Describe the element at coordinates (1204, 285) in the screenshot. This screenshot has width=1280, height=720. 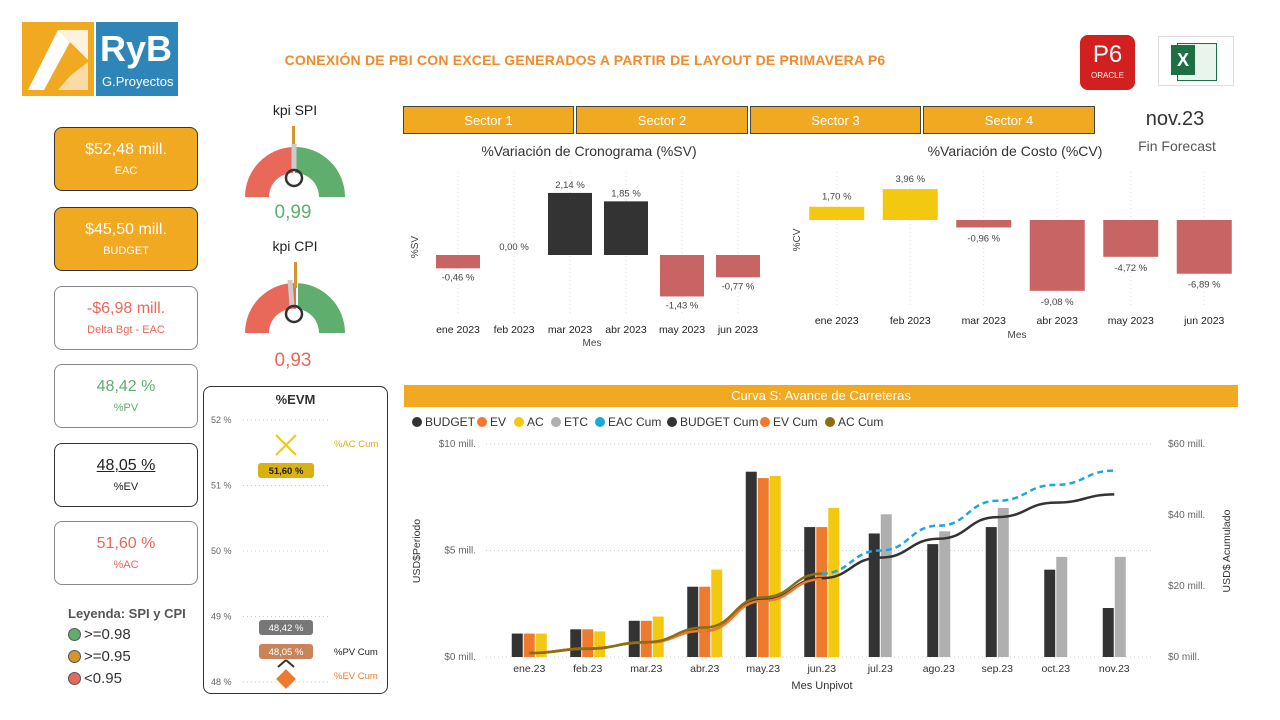
I see `cv-data-label: -6,89 %` at that location.